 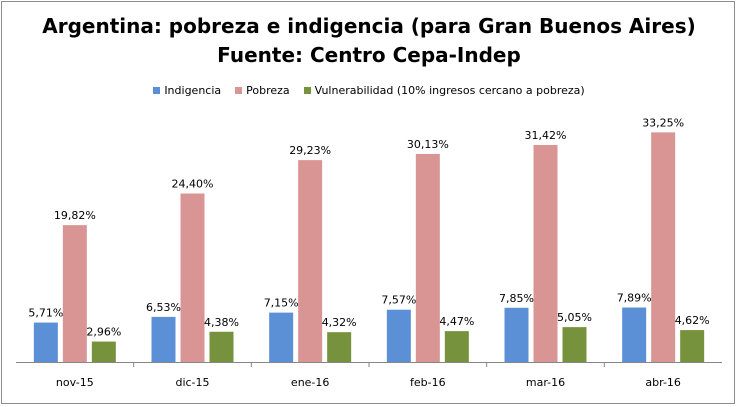 What do you see at coordinates (428, 382) in the screenshot?
I see `x-tick-label: feb-16` at bounding box center [428, 382].